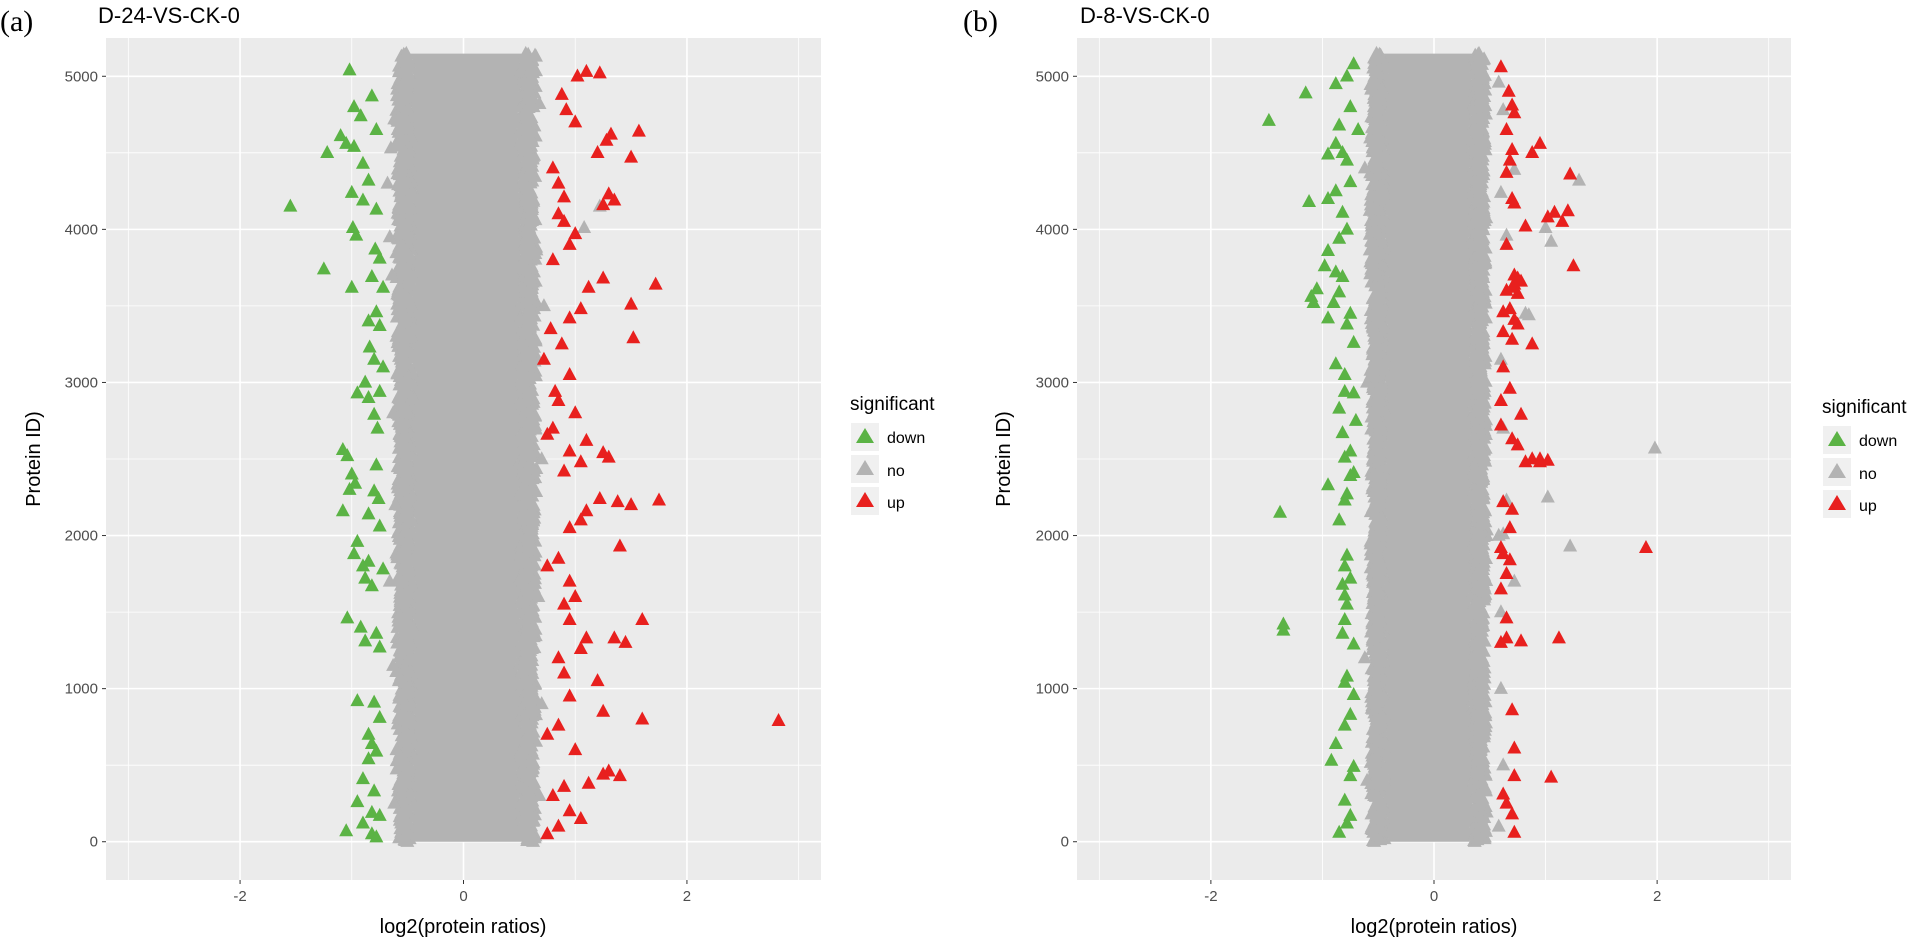  What do you see at coordinates (1145, 15) in the screenshot?
I see `panel-b-title: D-8-VS-CK-0` at bounding box center [1145, 15].